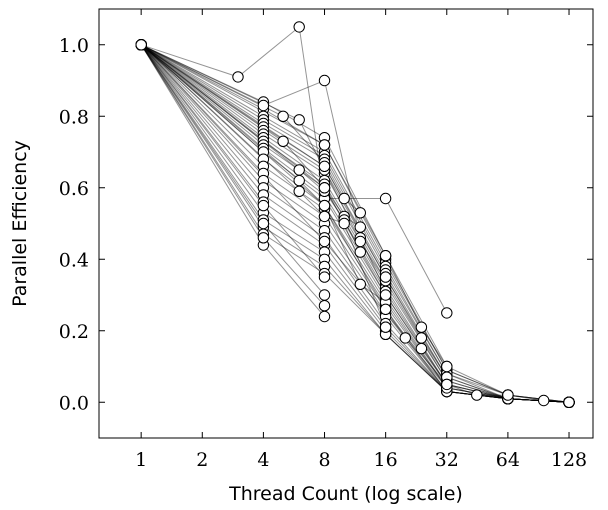 Image resolution: width=608 pixels, height=510 pixels. What do you see at coordinates (74, 332) in the screenshot?
I see `y-tick-label: 0.2` at bounding box center [74, 332].